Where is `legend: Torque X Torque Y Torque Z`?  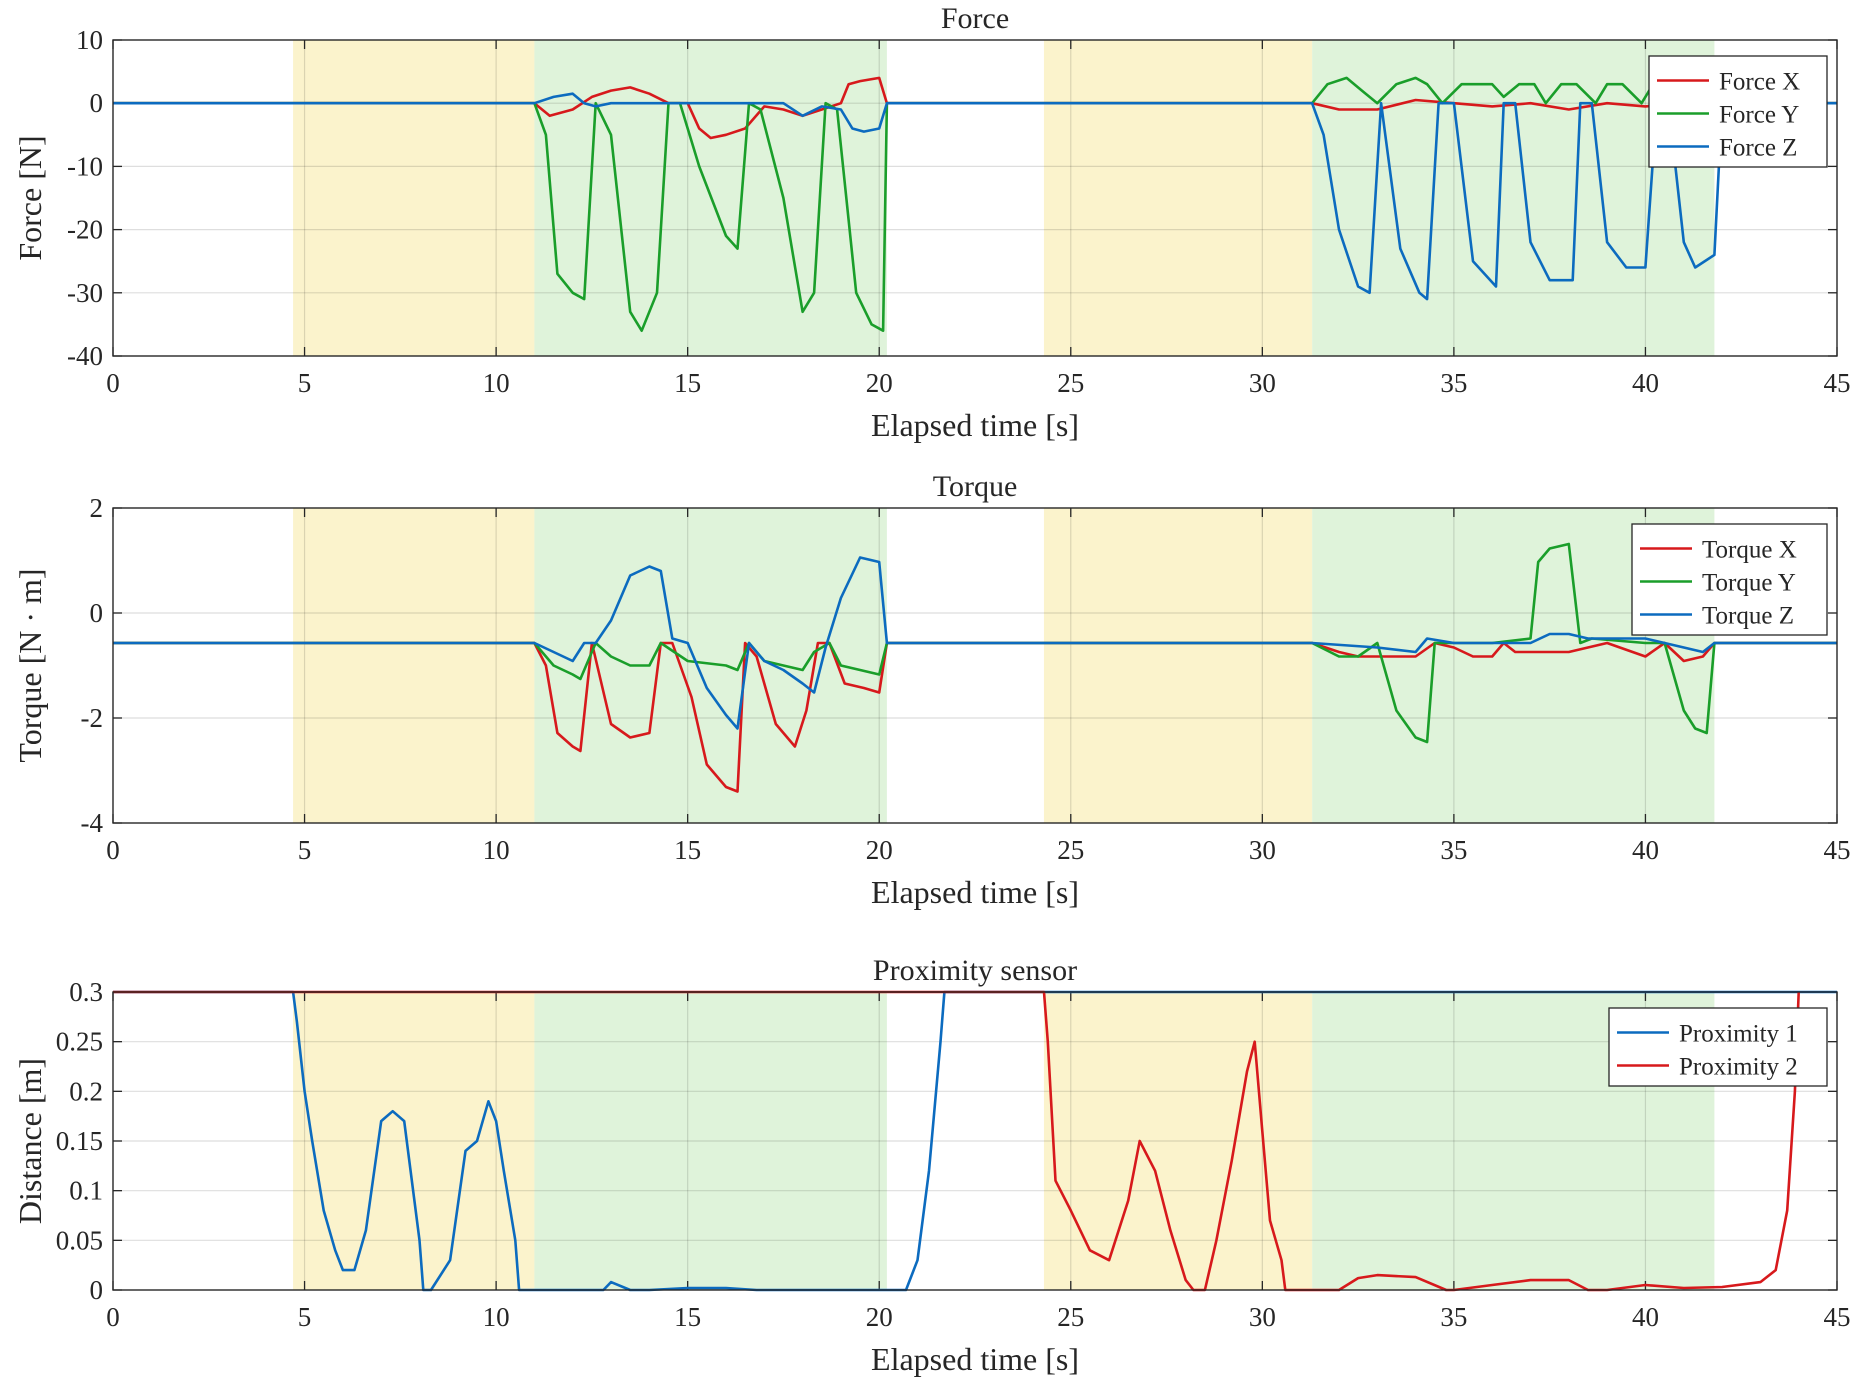
legend: Torque X Torque Y Torque Z is located at coordinates (1729, 579).